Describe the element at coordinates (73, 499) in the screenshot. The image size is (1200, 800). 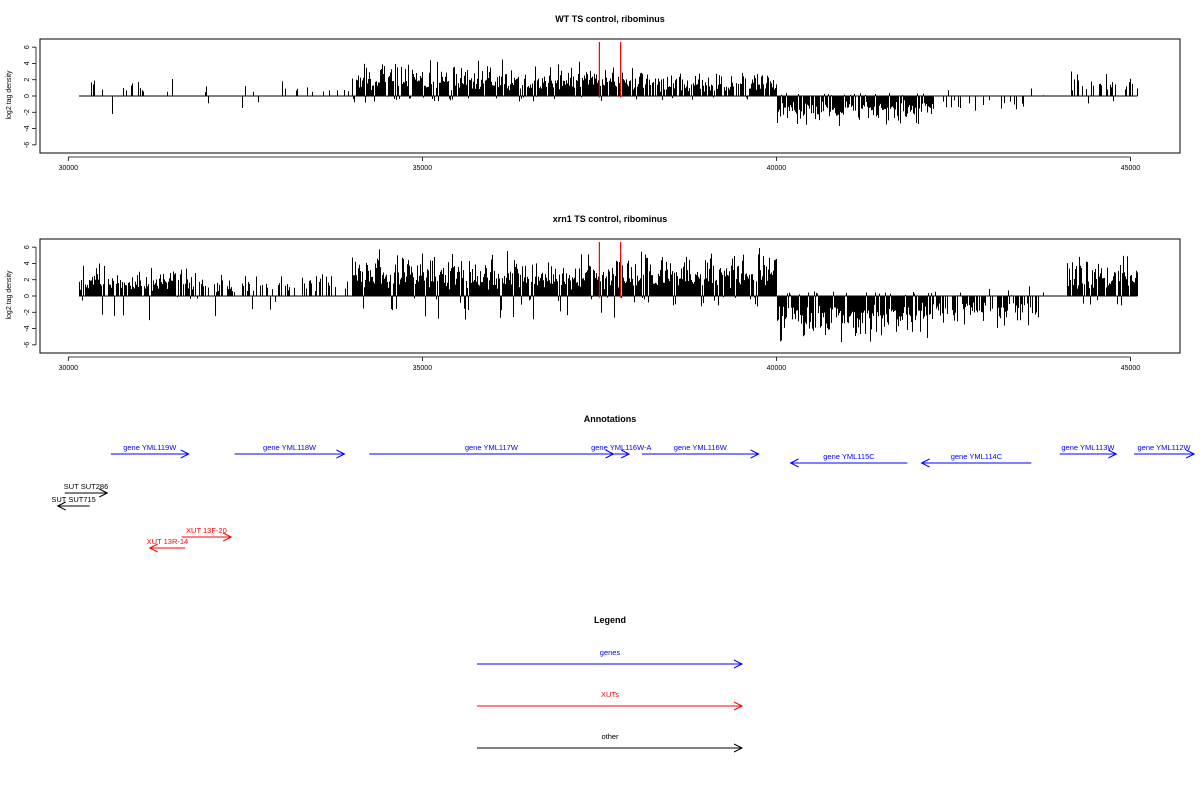
I see `feature-label: SUT SUT715` at that location.